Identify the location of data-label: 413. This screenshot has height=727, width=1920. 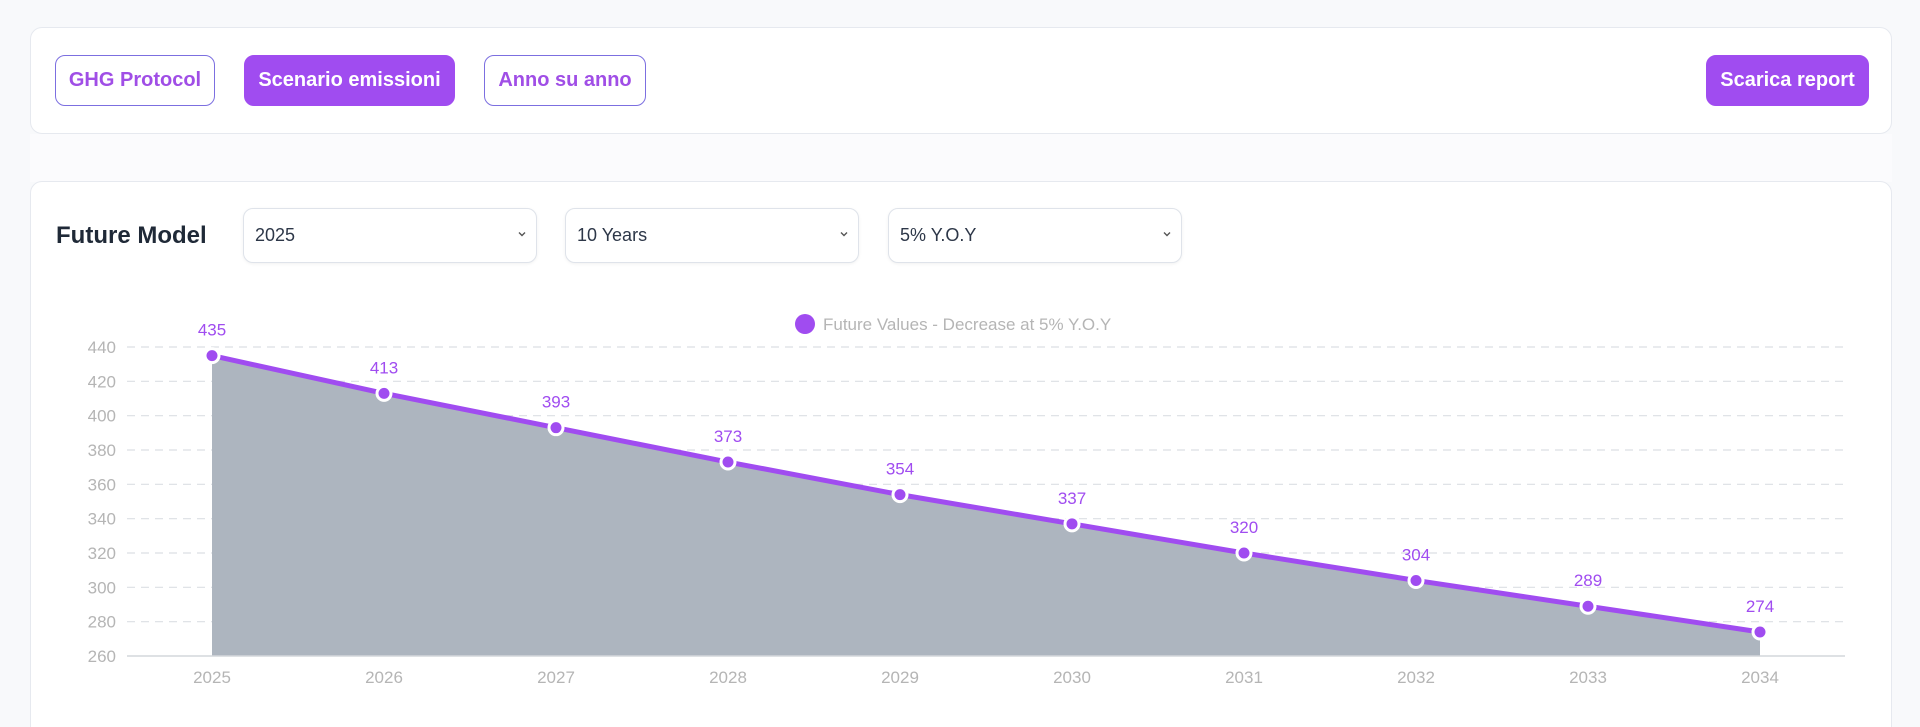
(384, 367).